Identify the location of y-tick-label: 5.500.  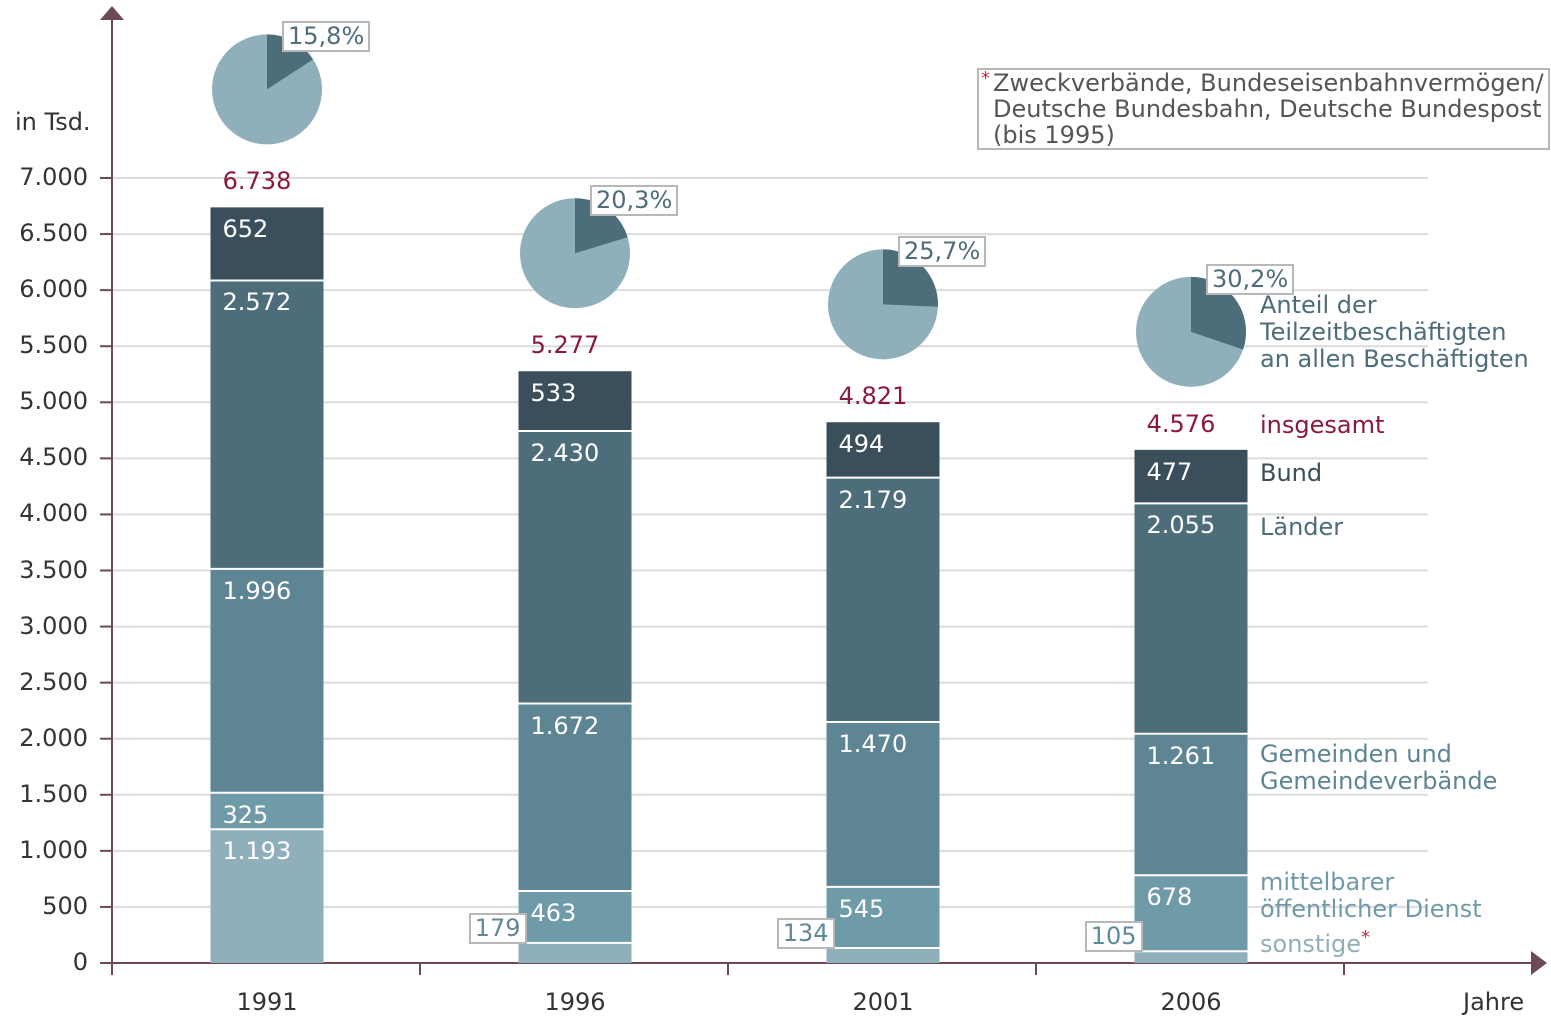
(53, 345).